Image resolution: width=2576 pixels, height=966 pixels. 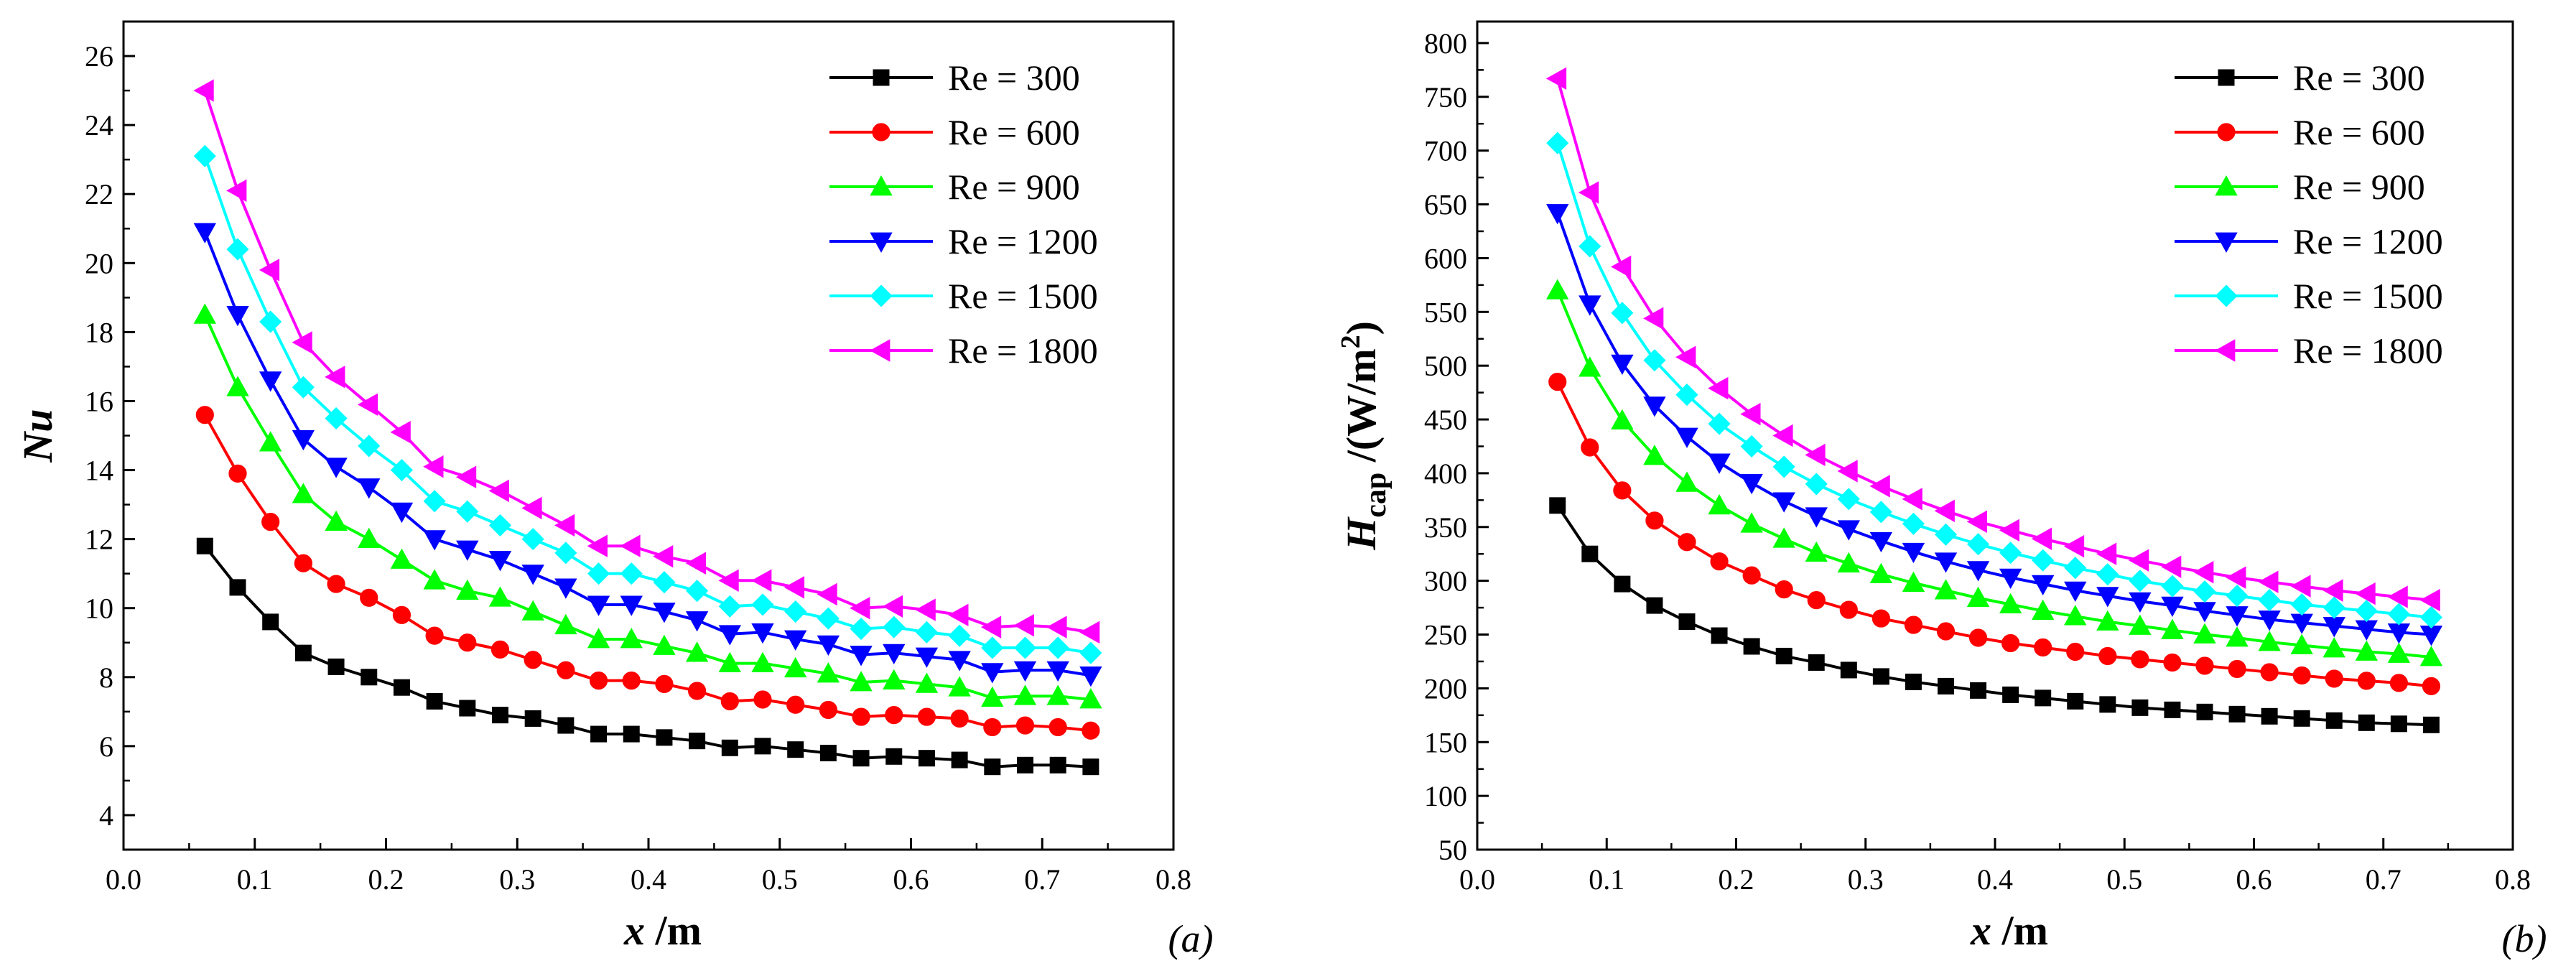 I want to click on x-tick-label: 0.7, so click(x=2383, y=880).